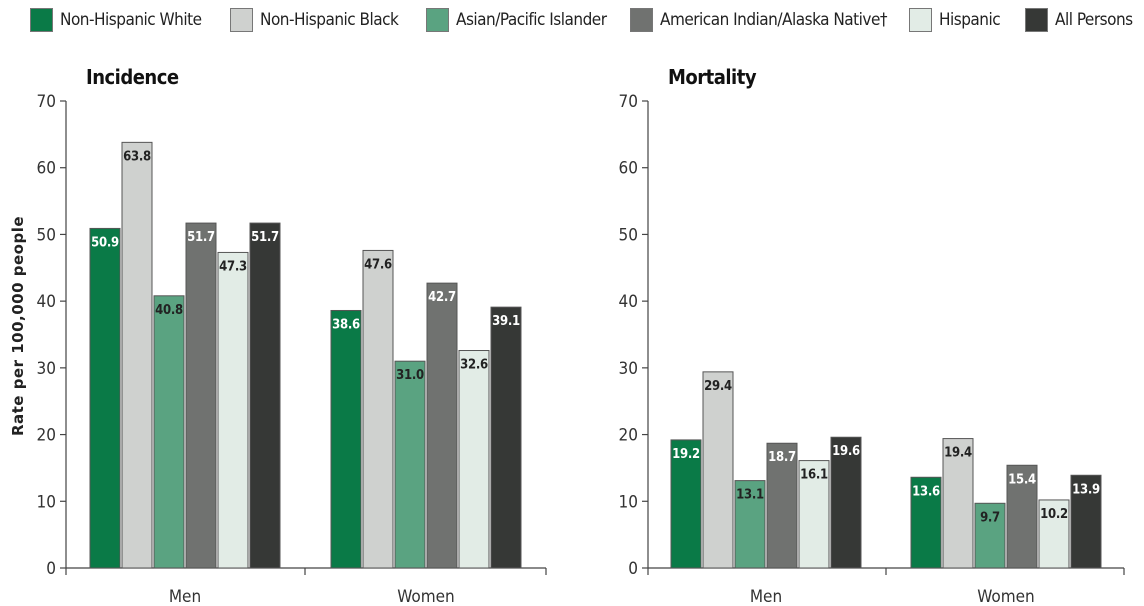 Image resolution: width=1144 pixels, height=606 pixels. Describe the element at coordinates (506, 321) in the screenshot. I see `data-label-all-persons-women: 39.1` at that location.